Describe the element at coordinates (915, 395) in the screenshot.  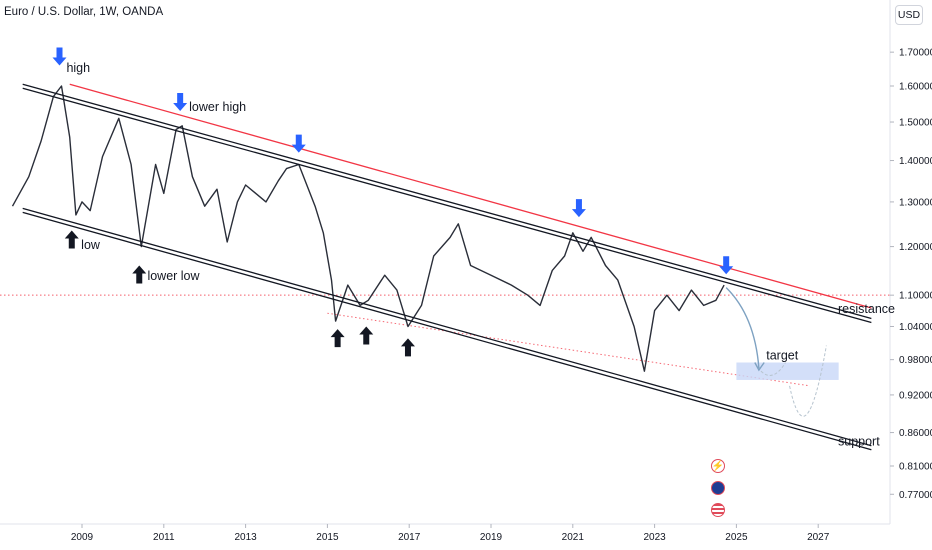
I see `y-tick-label: 0.92000` at that location.